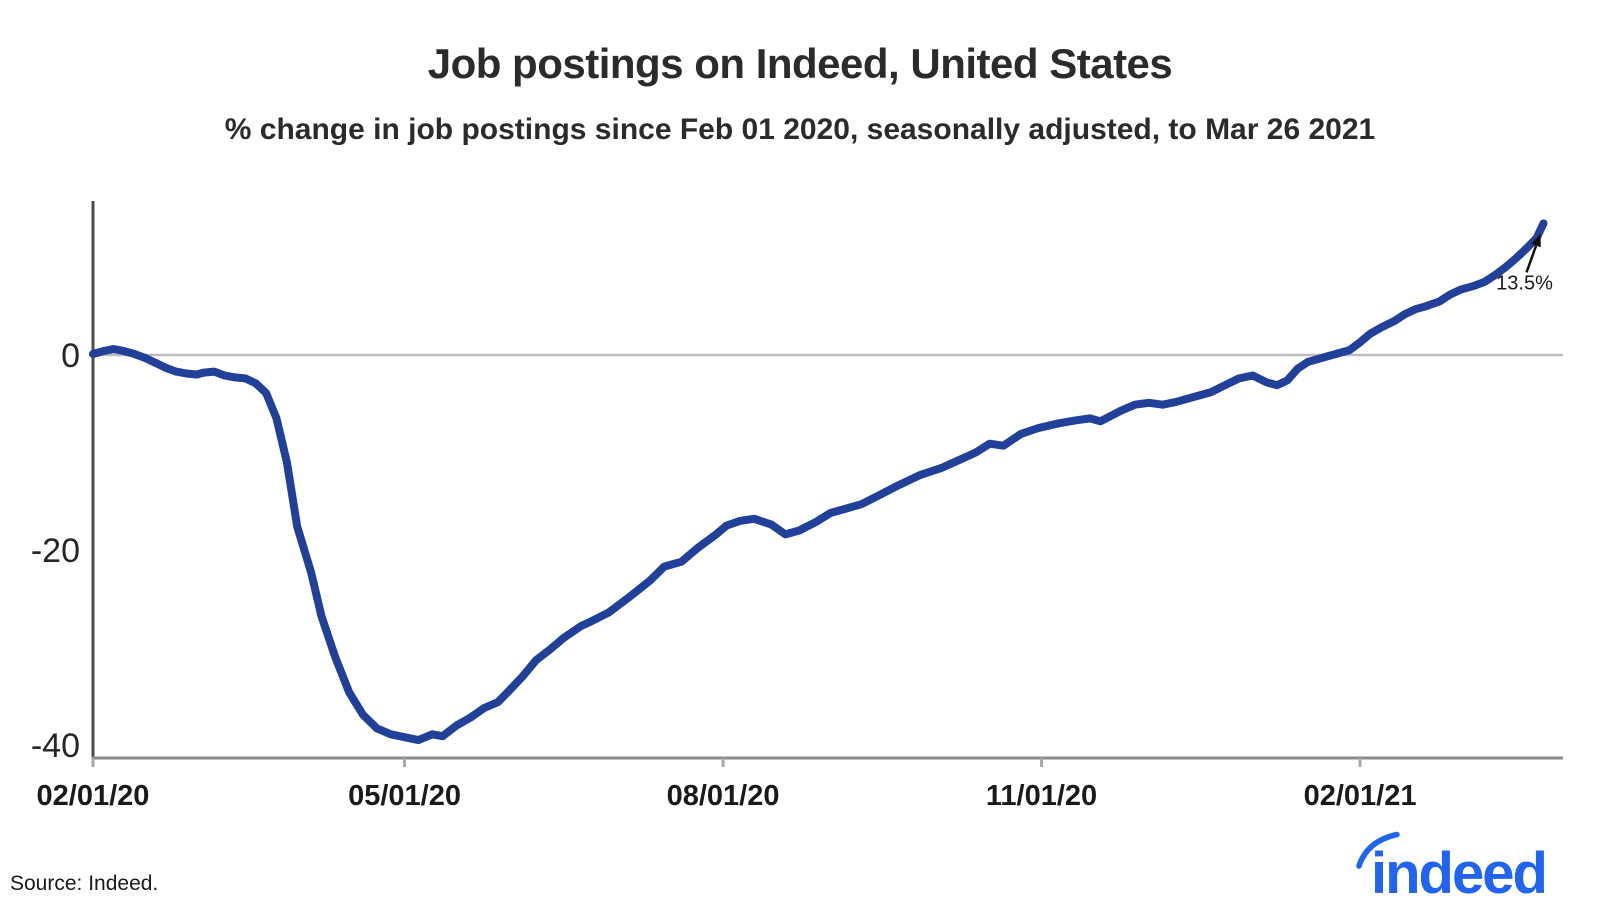 The height and width of the screenshot is (909, 1600). I want to click on annotation-label: 13.5%, so click(1524, 283).